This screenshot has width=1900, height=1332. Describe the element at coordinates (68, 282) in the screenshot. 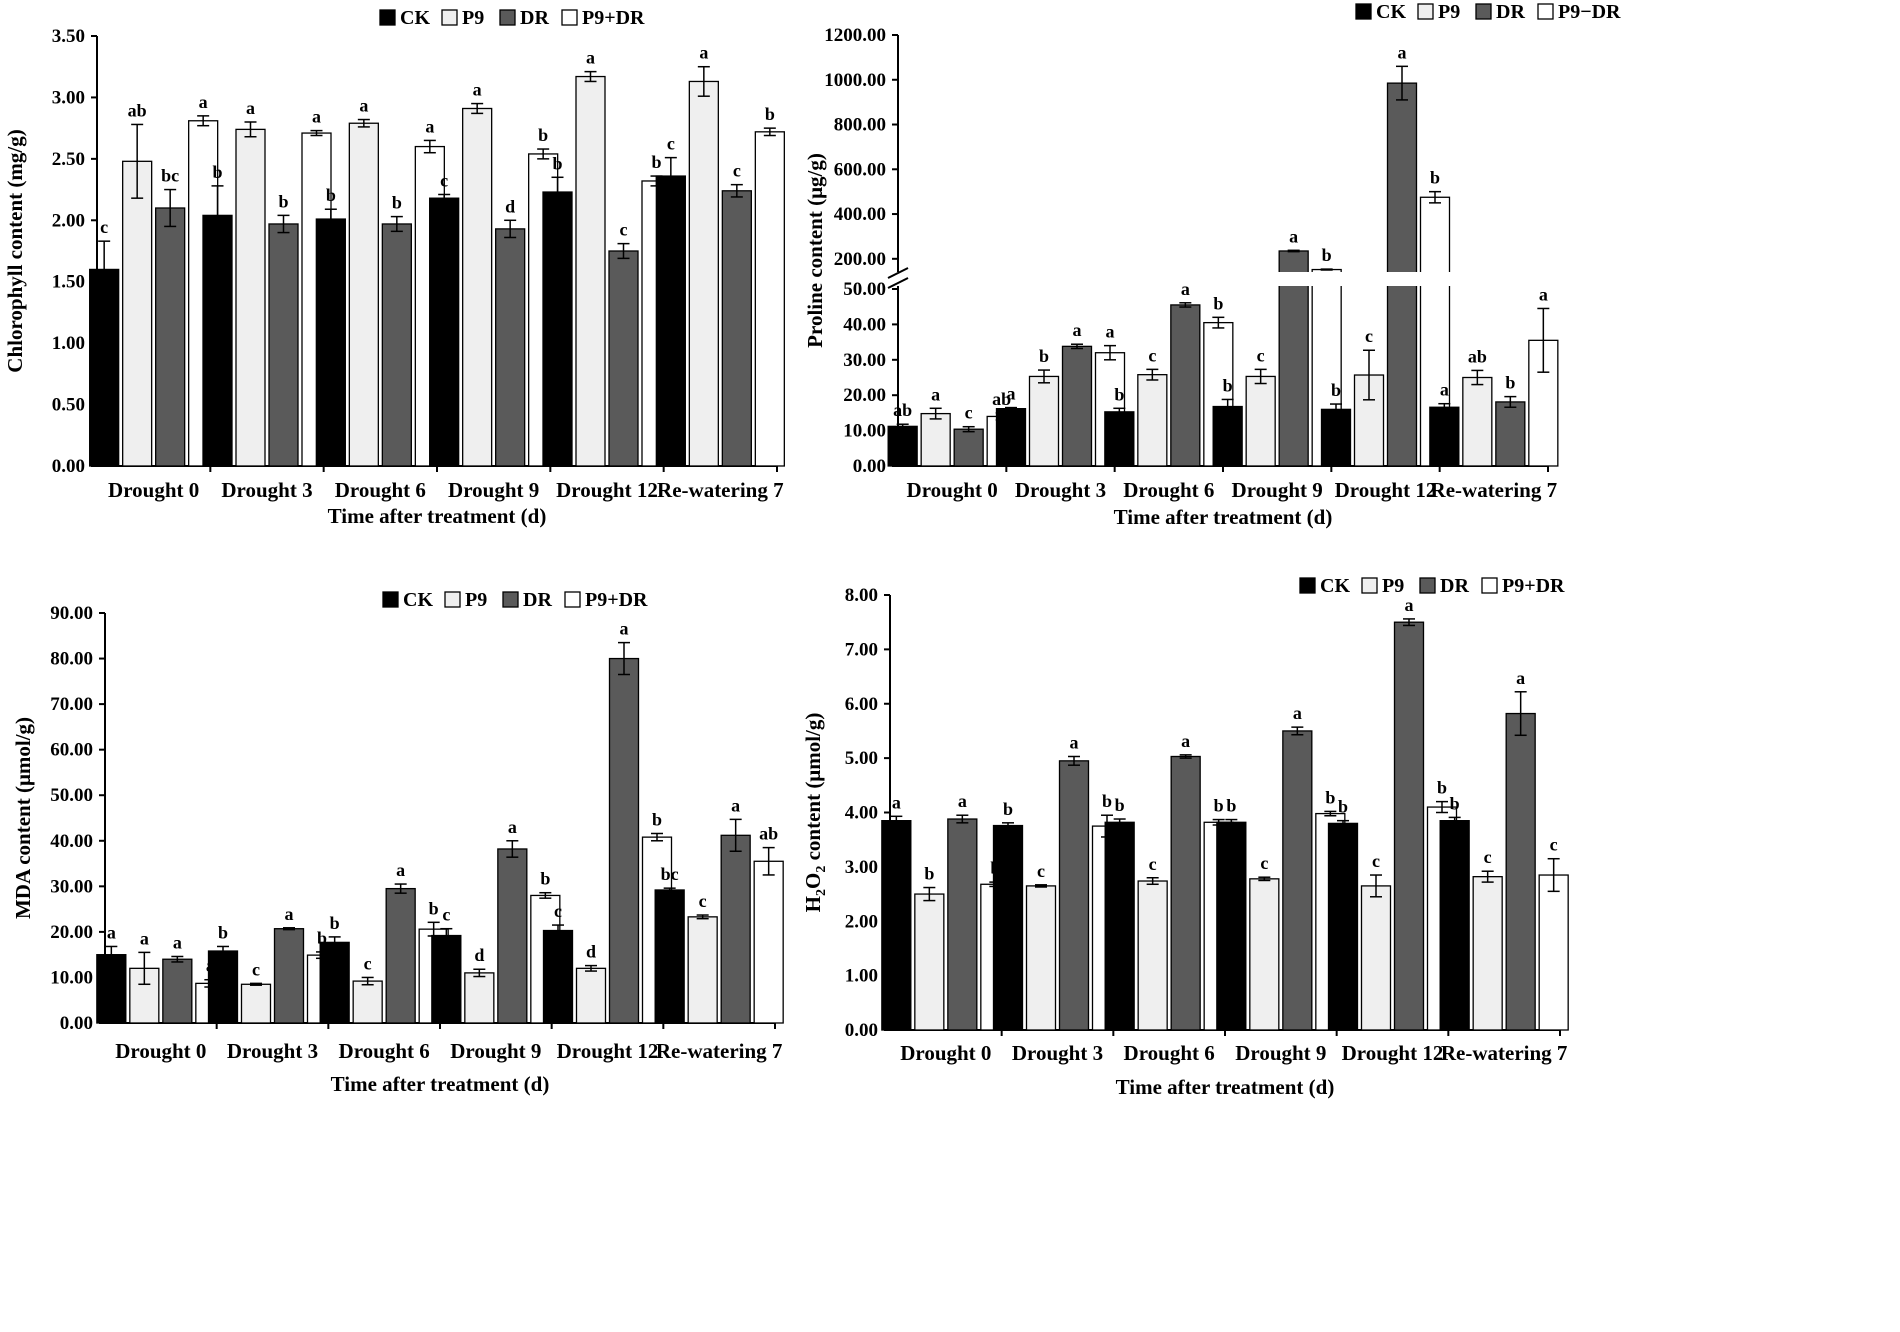

I see `y-tick-label: 1.50` at that location.